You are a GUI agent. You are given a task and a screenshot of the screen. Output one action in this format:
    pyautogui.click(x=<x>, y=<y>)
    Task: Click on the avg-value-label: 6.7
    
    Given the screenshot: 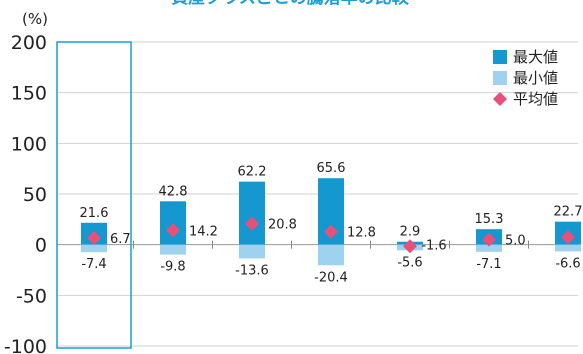 What is the action you would take?
    pyautogui.click(x=120, y=239)
    